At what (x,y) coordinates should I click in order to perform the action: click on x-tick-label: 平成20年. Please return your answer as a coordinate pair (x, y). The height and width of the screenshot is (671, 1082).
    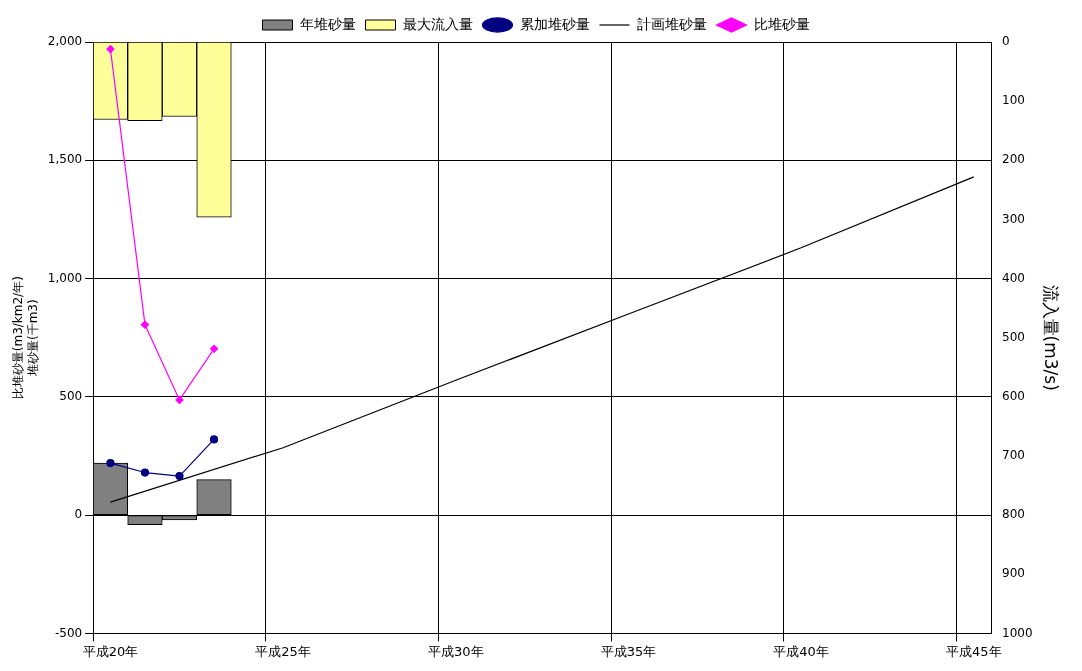
    Looking at the image, I should click on (110, 651).